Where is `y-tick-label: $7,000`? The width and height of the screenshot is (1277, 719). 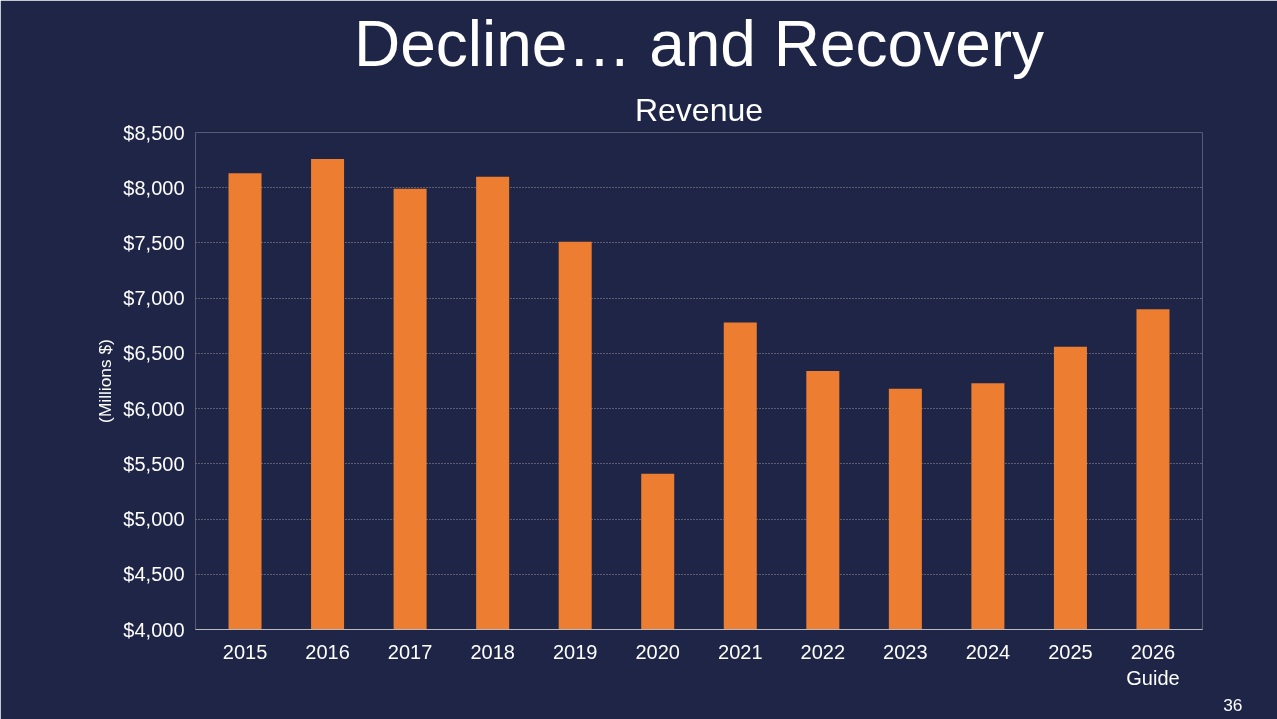
y-tick-label: $7,000 is located at coordinates (154, 298).